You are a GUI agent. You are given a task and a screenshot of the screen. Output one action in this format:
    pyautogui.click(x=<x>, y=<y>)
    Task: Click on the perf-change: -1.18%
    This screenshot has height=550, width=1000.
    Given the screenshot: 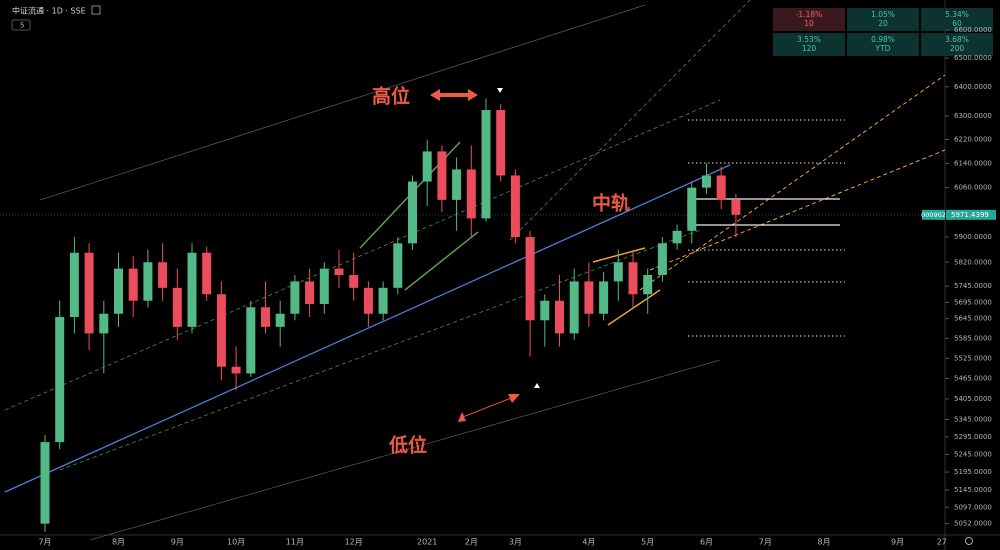 What is the action you would take?
    pyautogui.click(x=809, y=14)
    